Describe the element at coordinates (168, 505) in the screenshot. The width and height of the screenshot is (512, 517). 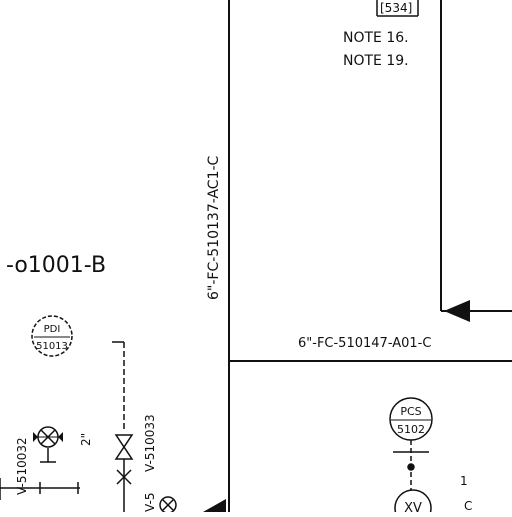
I see `valve-lower` at that location.